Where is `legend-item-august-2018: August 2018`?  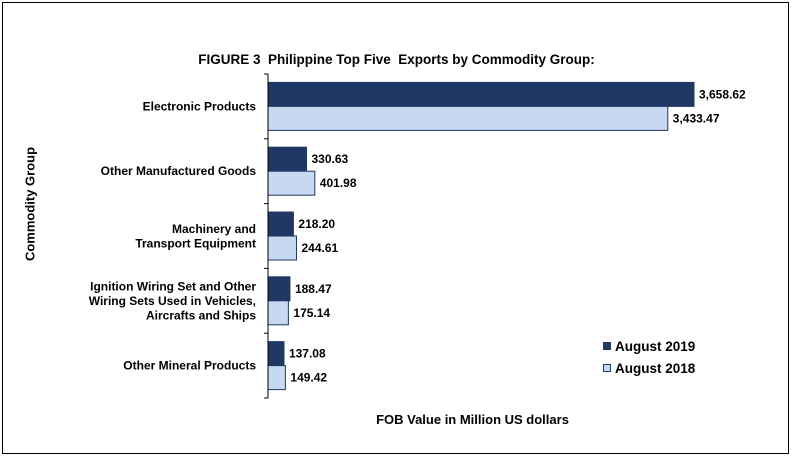 legend-item-august-2018: August 2018 is located at coordinates (649, 368).